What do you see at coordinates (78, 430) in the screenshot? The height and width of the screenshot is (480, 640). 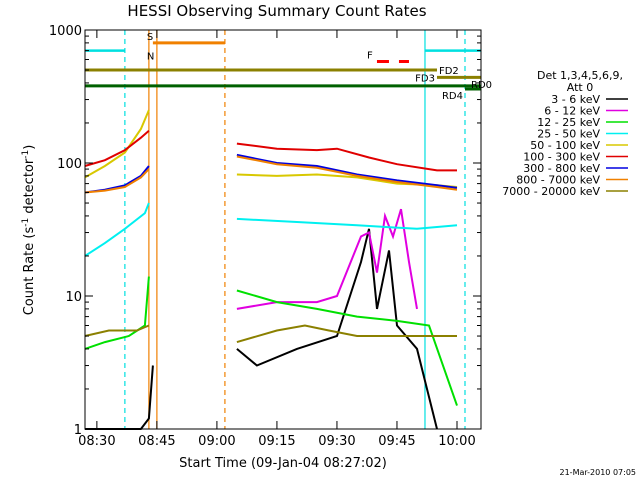 I see `y-tick-label: 1` at bounding box center [78, 430].